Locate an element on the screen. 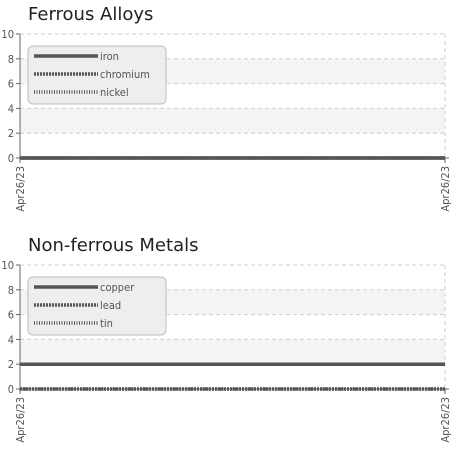 The height and width of the screenshot is (454, 453). chart-title-ferrous: Ferrous Alloys is located at coordinates (91, 14).